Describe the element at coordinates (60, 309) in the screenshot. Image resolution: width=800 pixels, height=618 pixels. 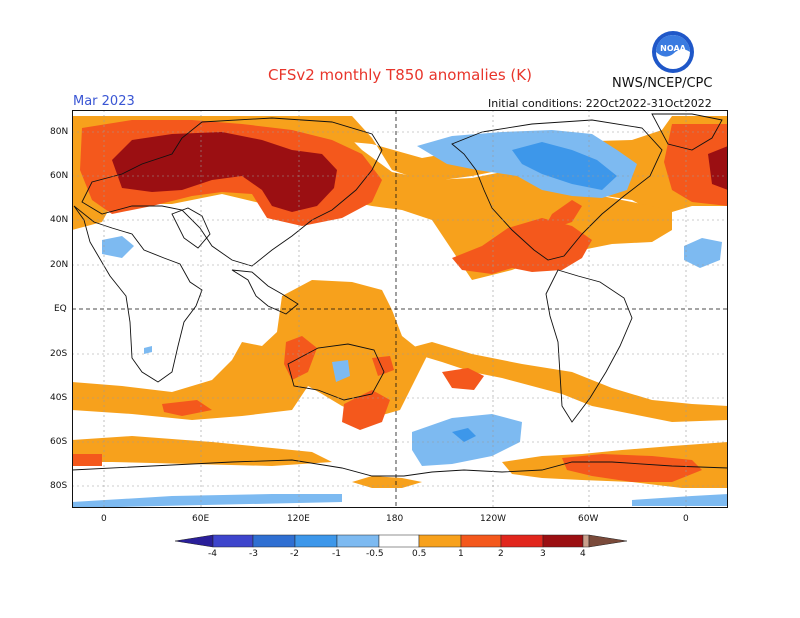
I see `lat-label-eq: EQ` at that location.